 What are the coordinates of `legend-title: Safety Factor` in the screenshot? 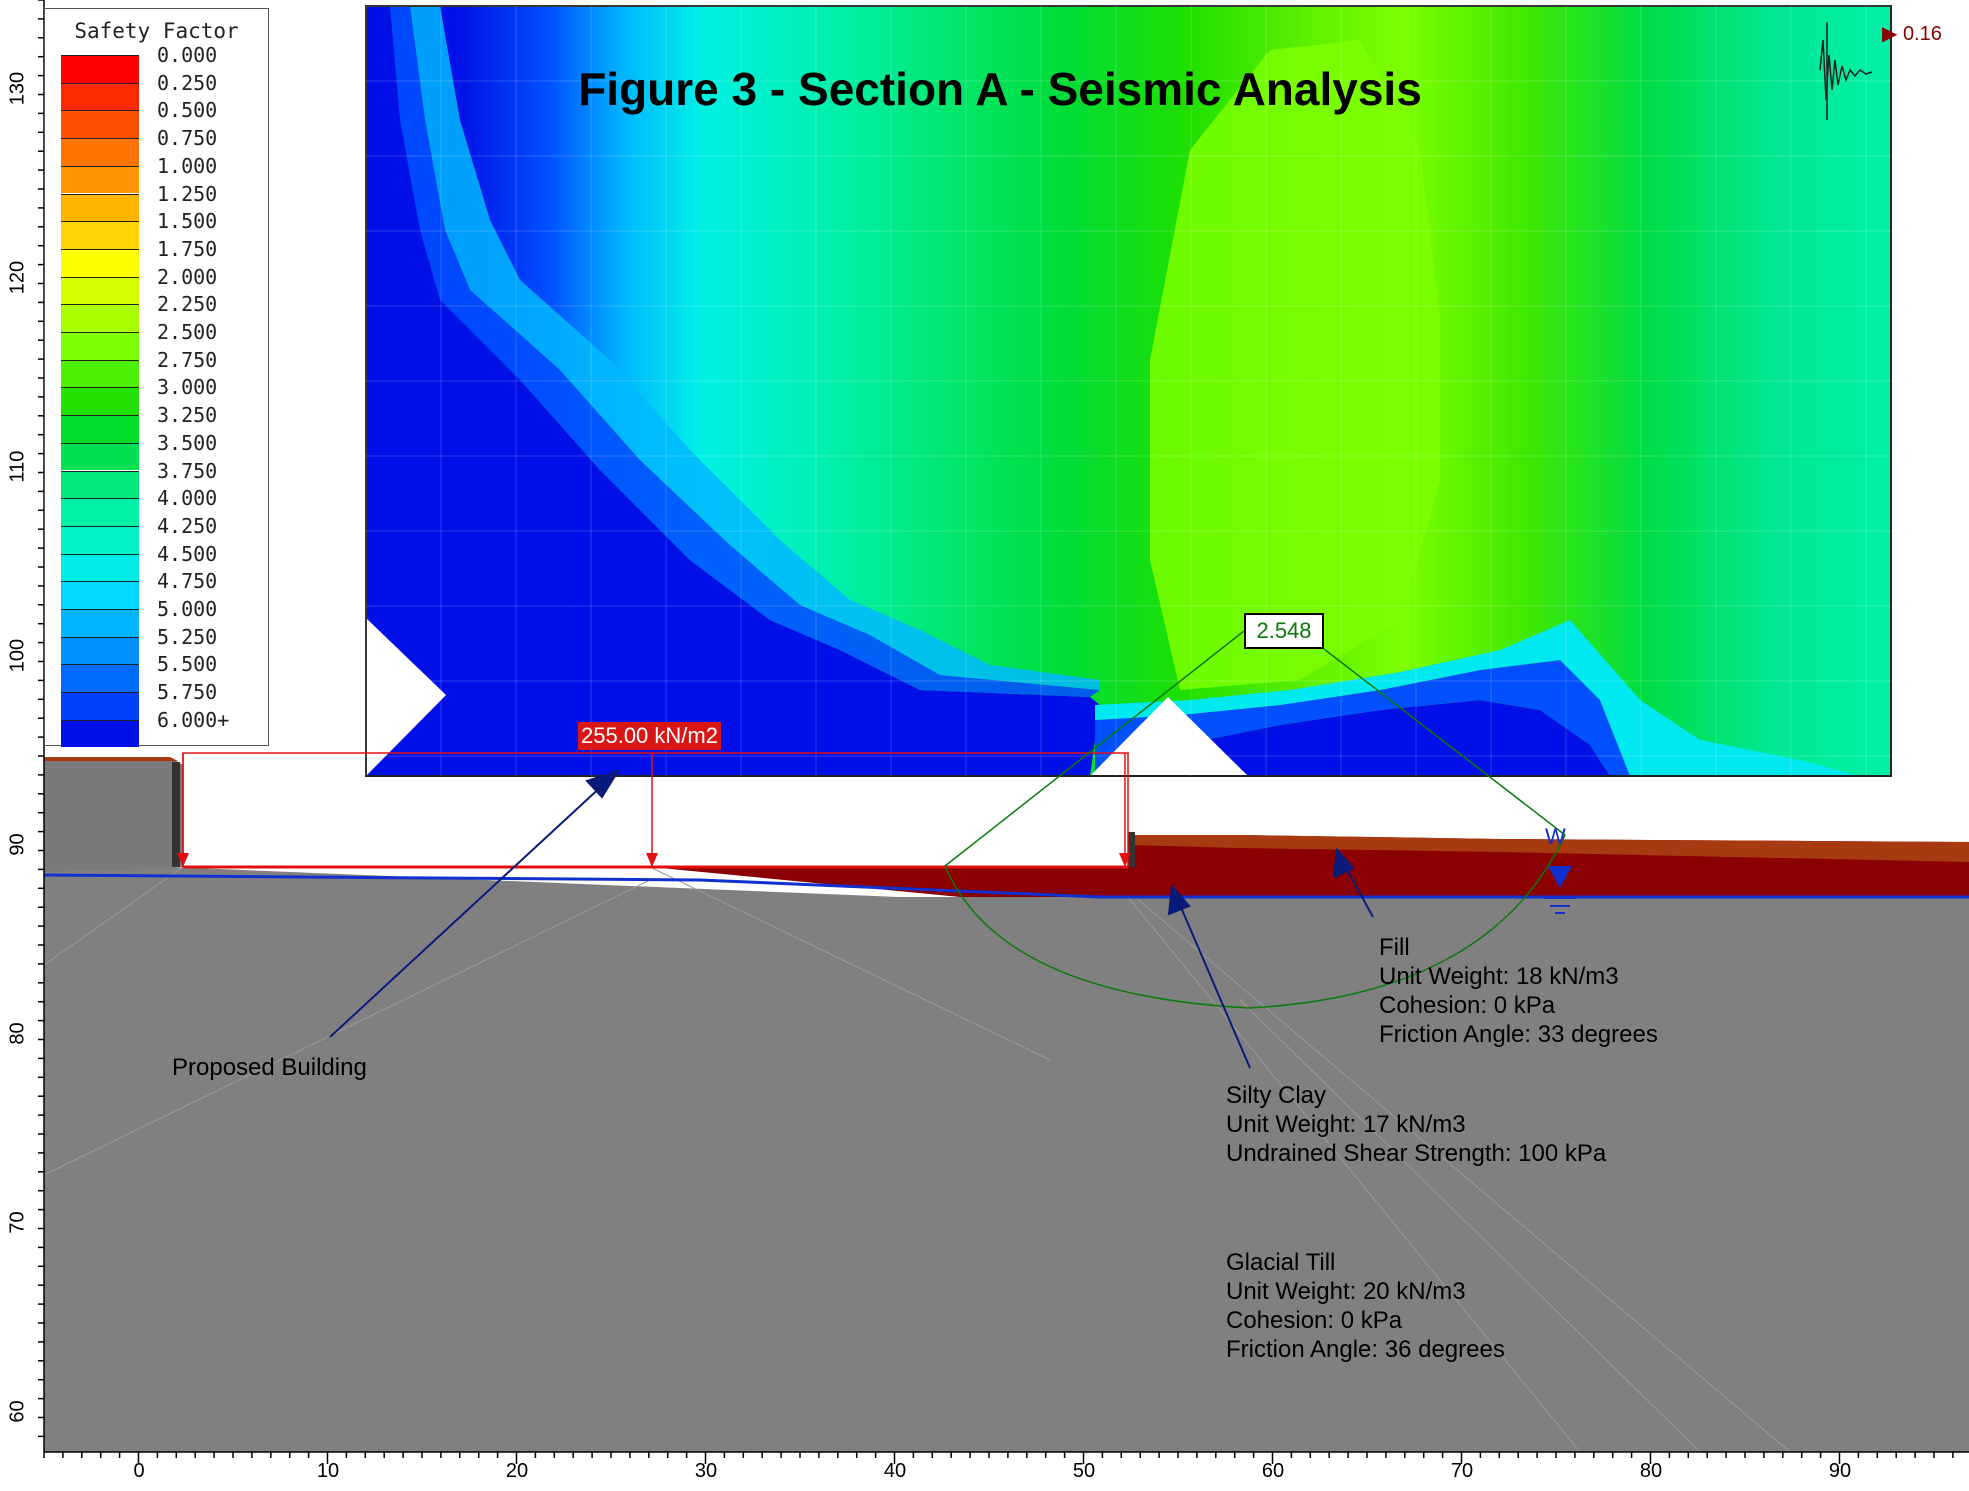 It's located at (156, 31).